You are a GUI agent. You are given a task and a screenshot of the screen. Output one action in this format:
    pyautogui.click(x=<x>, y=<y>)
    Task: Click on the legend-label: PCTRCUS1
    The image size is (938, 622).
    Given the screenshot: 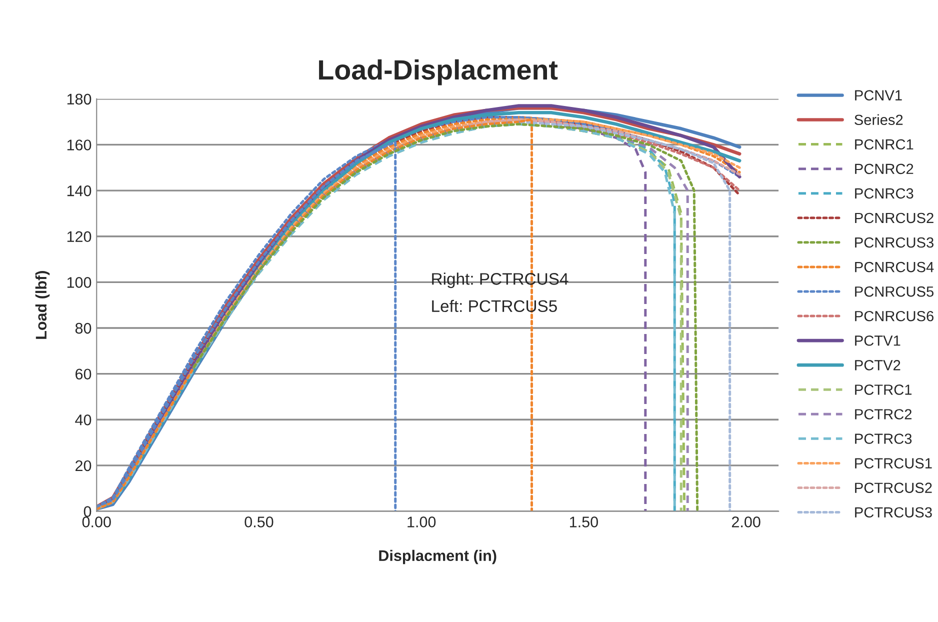 What is the action you would take?
    pyautogui.click(x=893, y=463)
    